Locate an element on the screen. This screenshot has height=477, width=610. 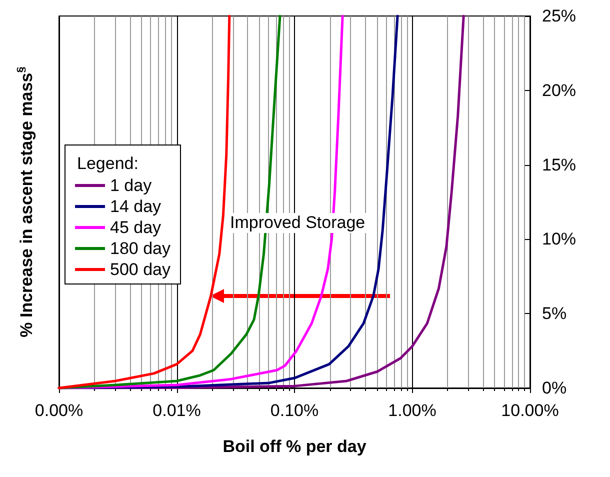
x-axis-title: Boil off % per day is located at coordinates (294, 446).